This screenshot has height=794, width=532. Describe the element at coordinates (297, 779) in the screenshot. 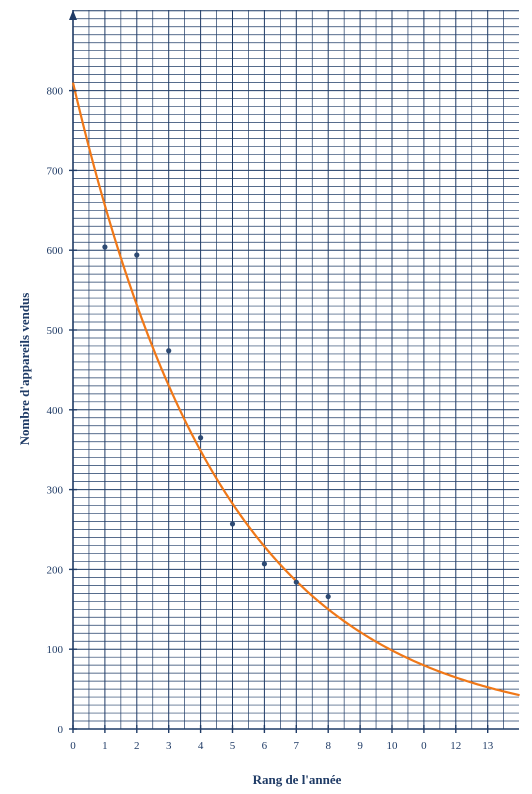

I see `x-axis-title: Rang de l'année` at that location.